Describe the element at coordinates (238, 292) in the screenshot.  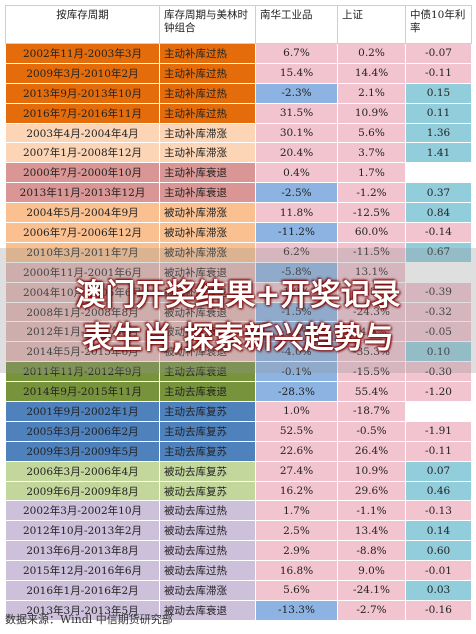
I see `table-row: 2004年10月-2005年6月 被动补库衰退 1.0% -9.3% -0.39` at that location.